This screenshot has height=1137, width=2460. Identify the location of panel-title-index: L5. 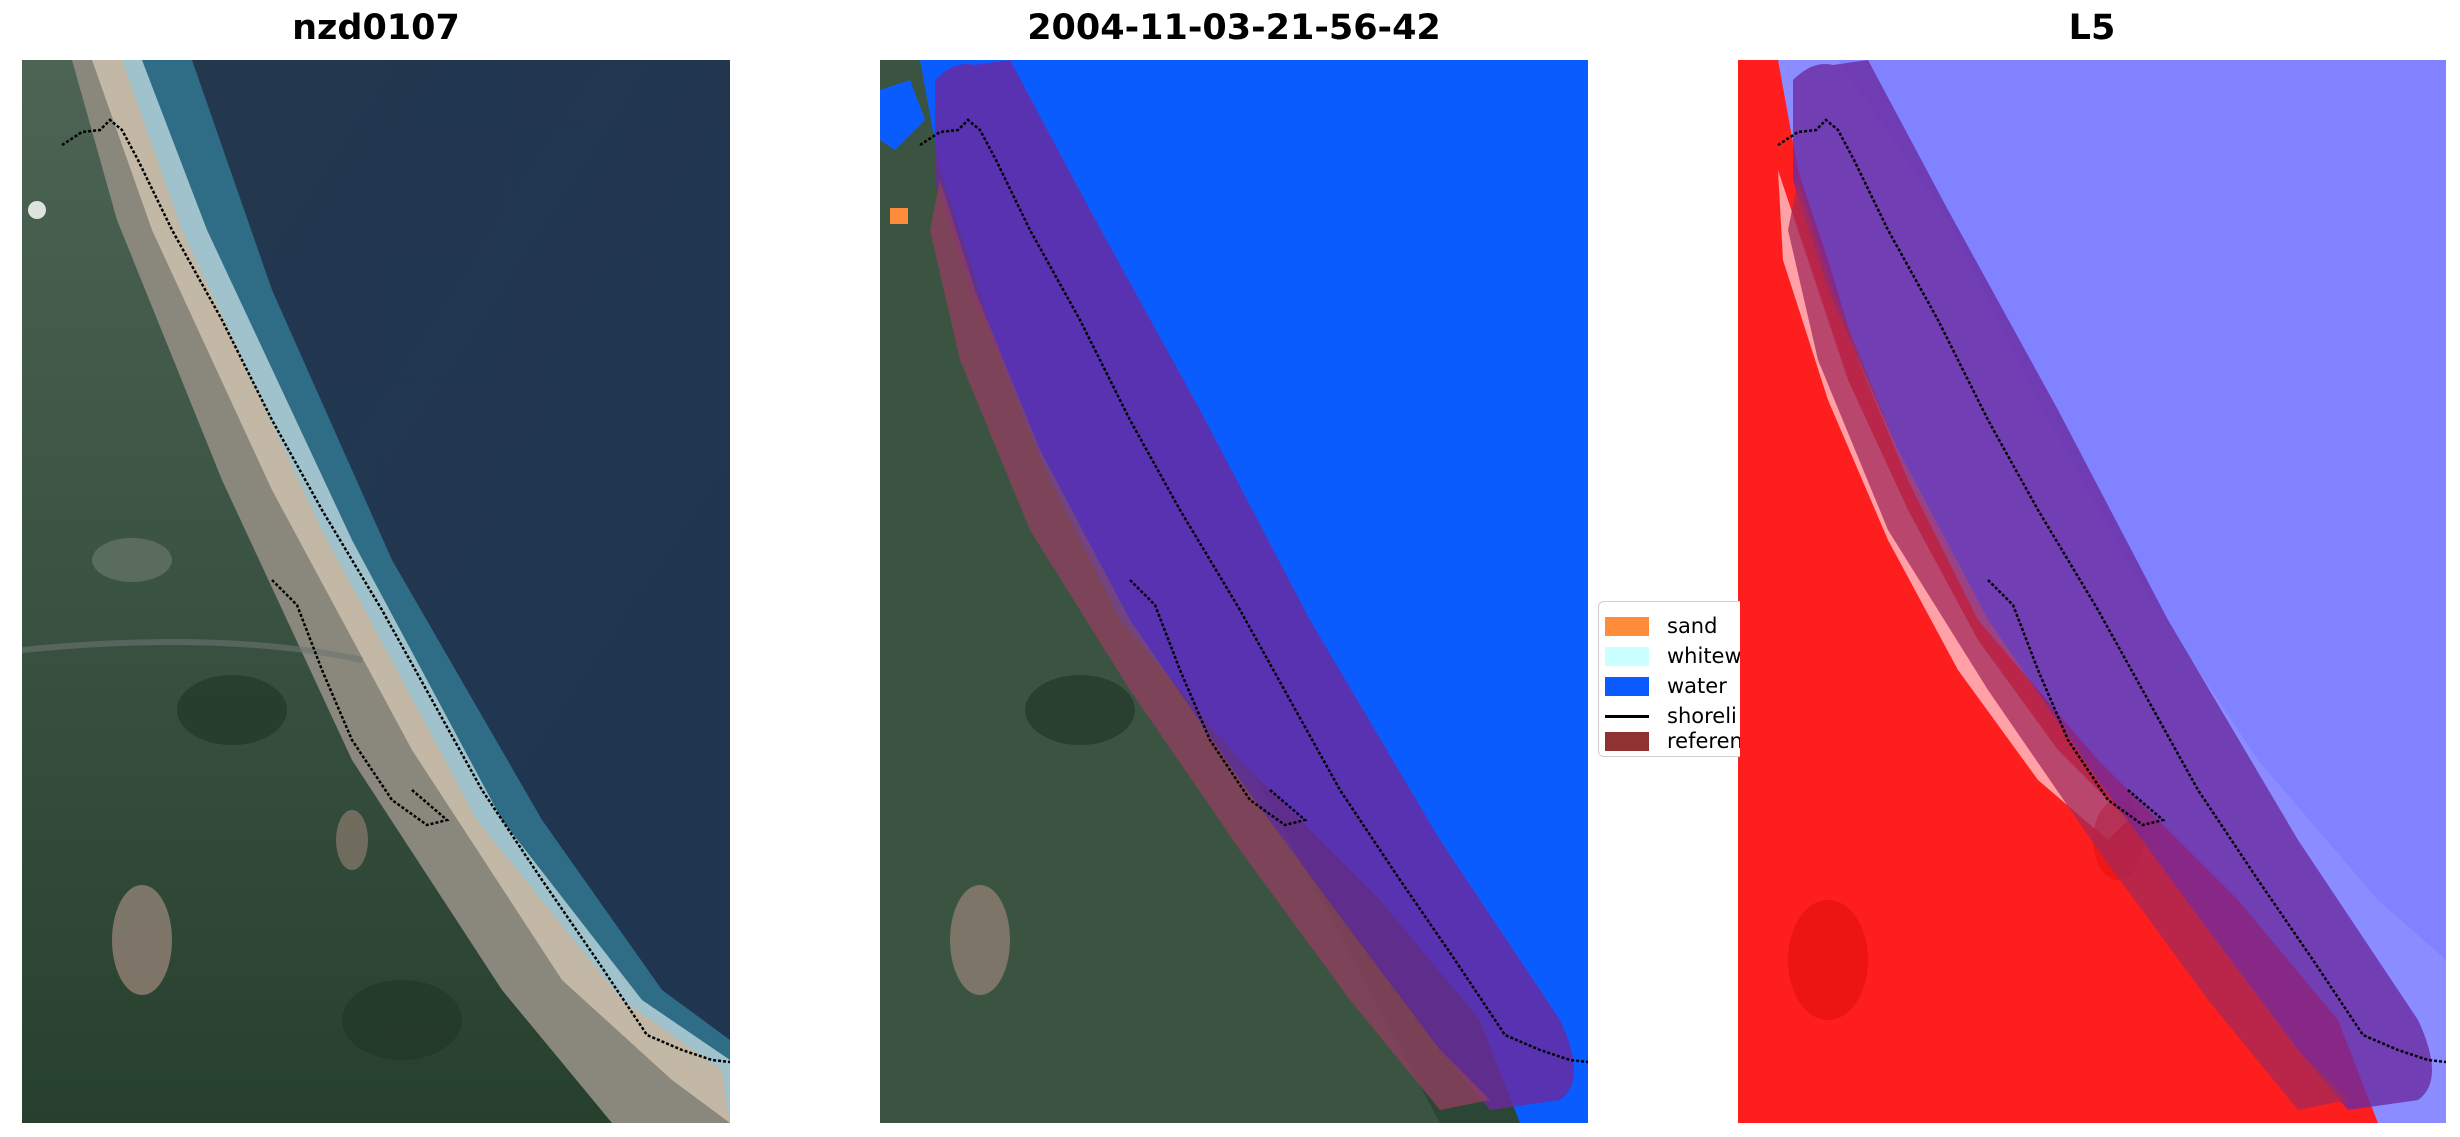
(2092, 28).